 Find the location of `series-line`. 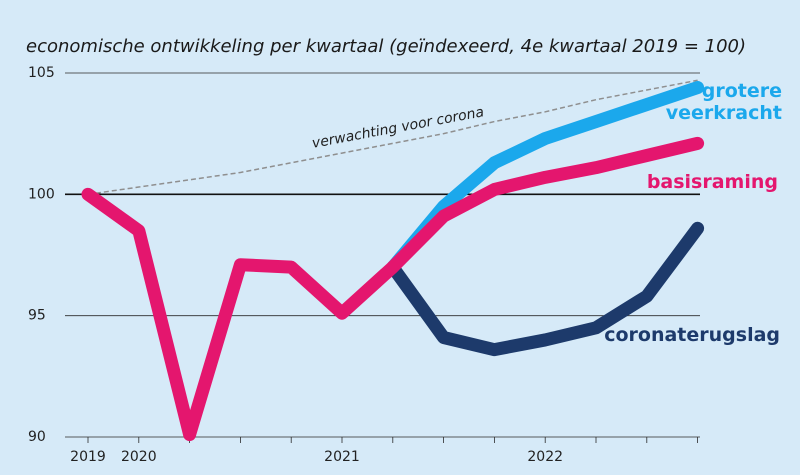

series-line is located at coordinates (545, 289).